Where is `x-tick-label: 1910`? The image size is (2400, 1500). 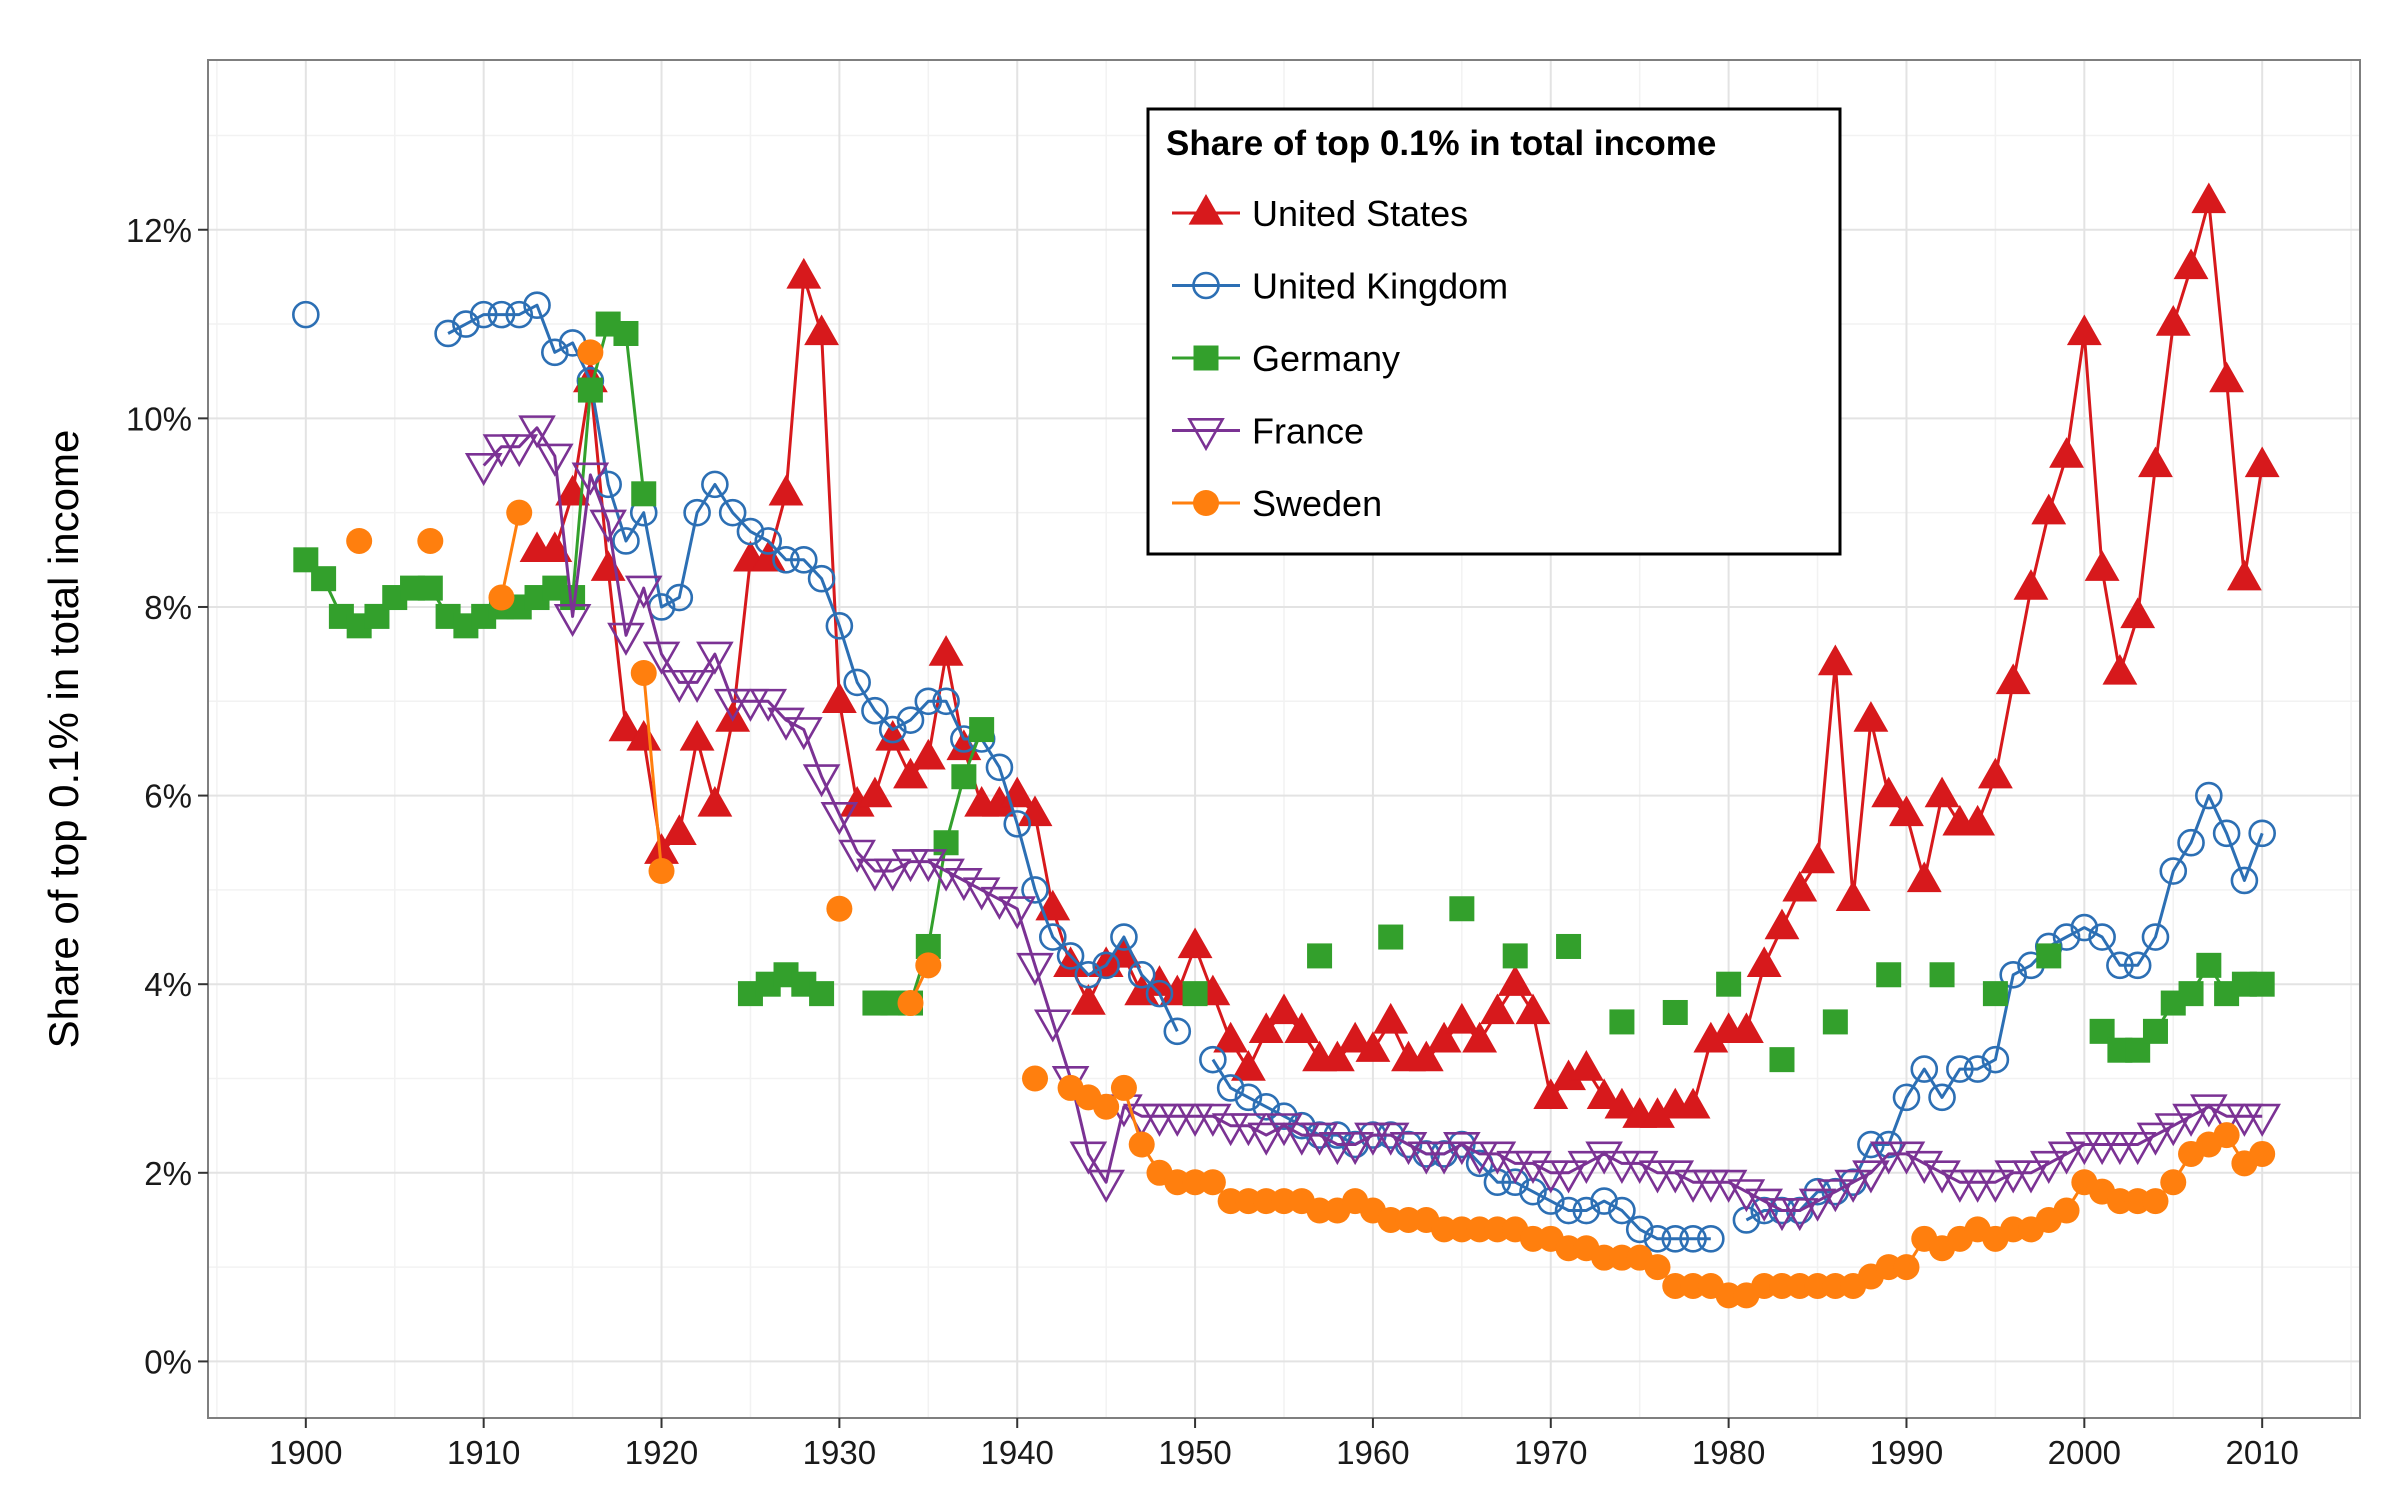
x-tick-label: 1910 is located at coordinates (483, 1452).